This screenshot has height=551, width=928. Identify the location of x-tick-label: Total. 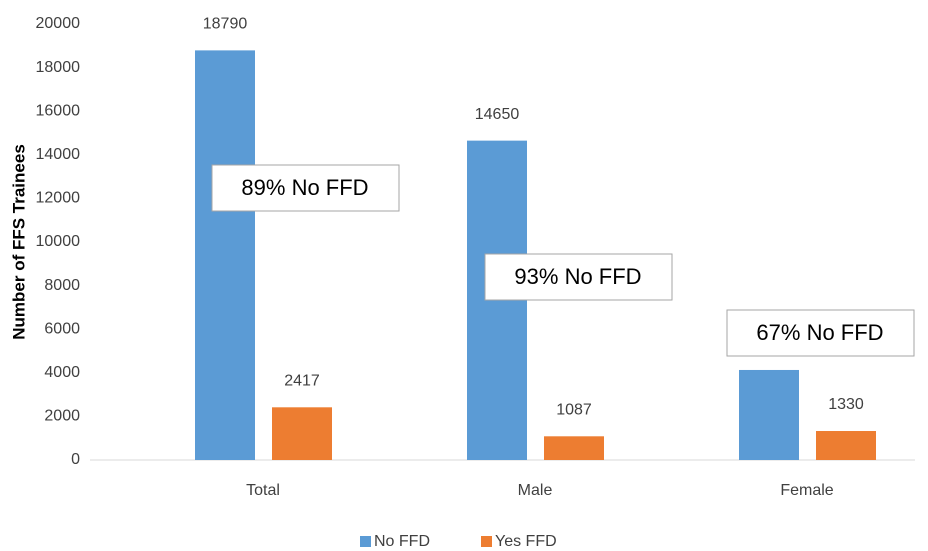
(263, 490).